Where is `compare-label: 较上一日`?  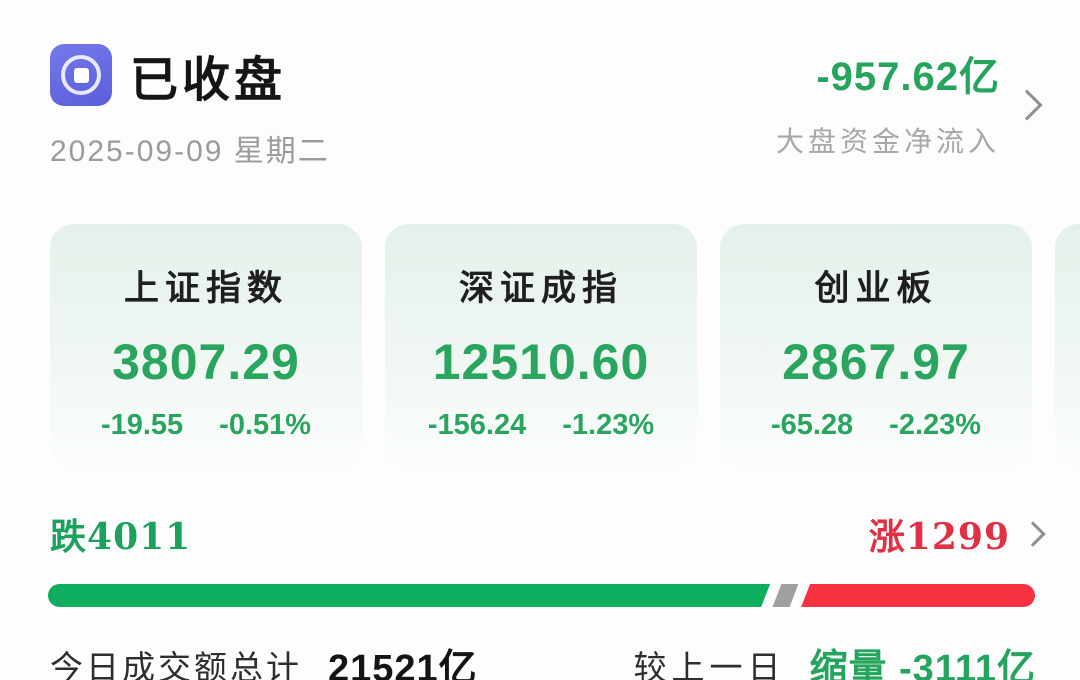
compare-label: 较上一日 is located at coordinates (709, 663).